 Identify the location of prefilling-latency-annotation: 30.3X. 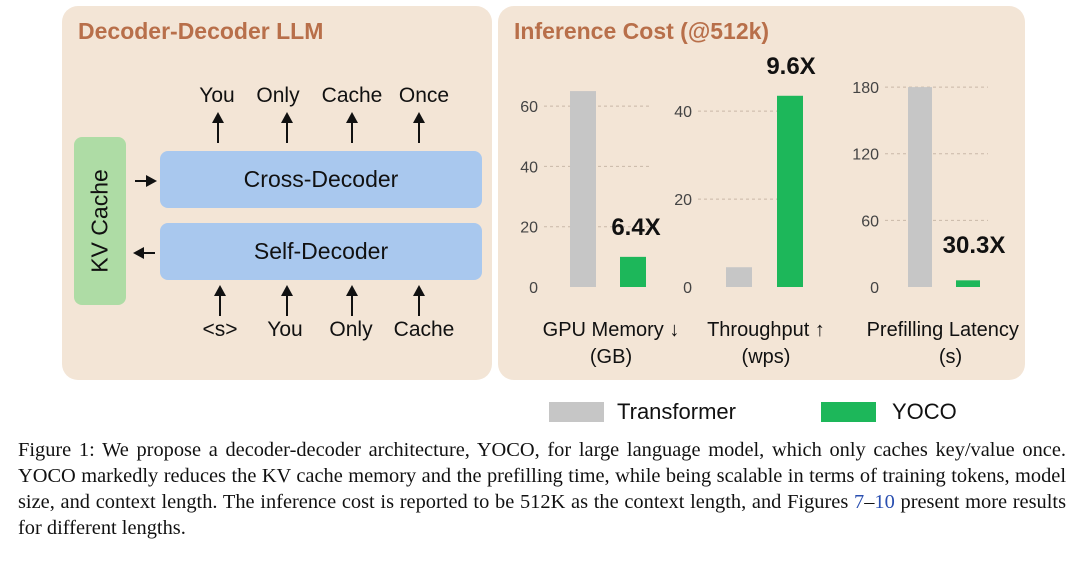
(974, 245).